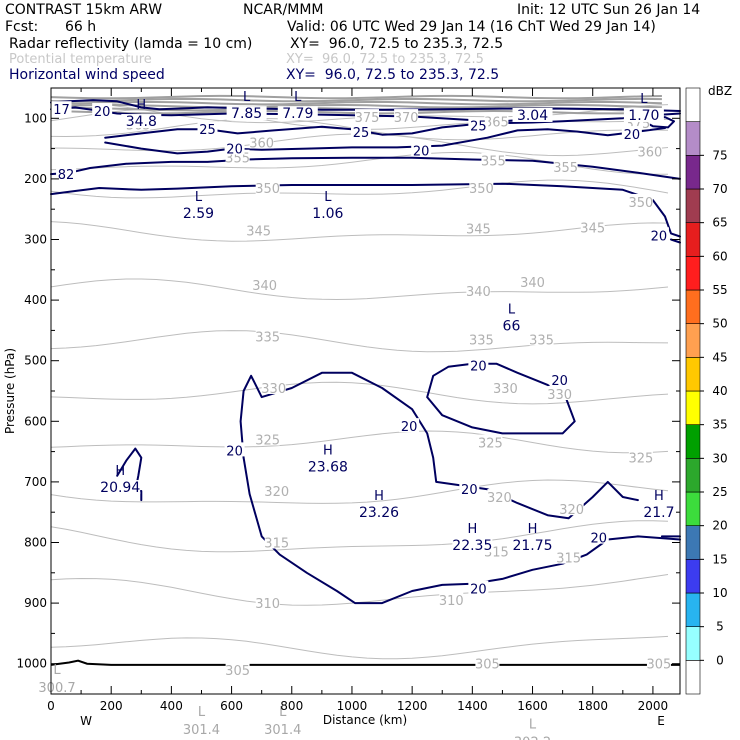  I want to click on y-tick-label: 300, so click(35, 240).